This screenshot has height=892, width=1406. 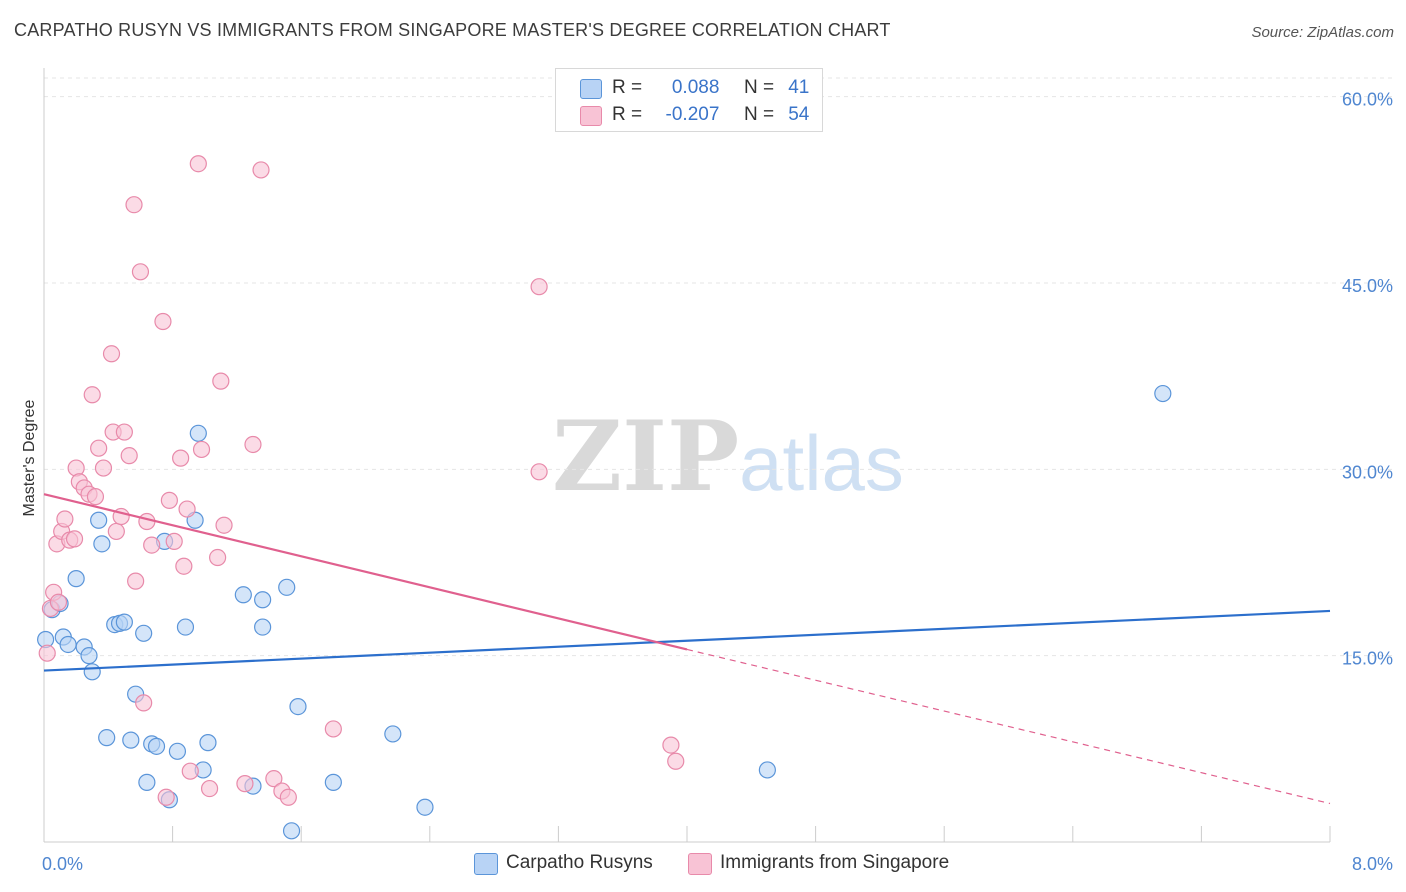 I want to click on legend-label: Immigrants from Singapore, so click(x=835, y=862).